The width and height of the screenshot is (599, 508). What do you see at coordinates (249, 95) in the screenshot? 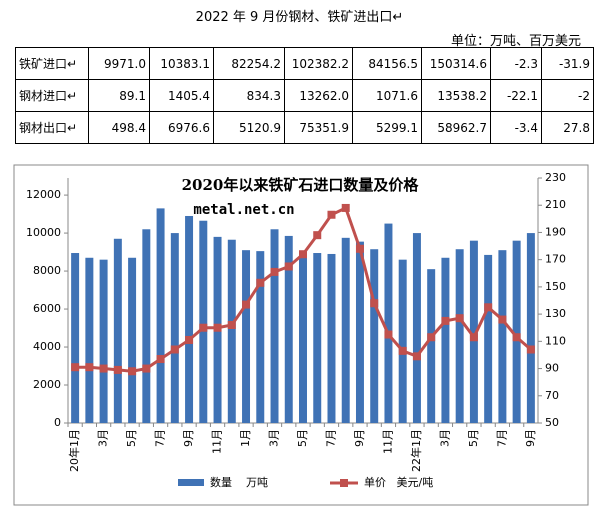
I see `table-cell: 834.3` at bounding box center [249, 95].